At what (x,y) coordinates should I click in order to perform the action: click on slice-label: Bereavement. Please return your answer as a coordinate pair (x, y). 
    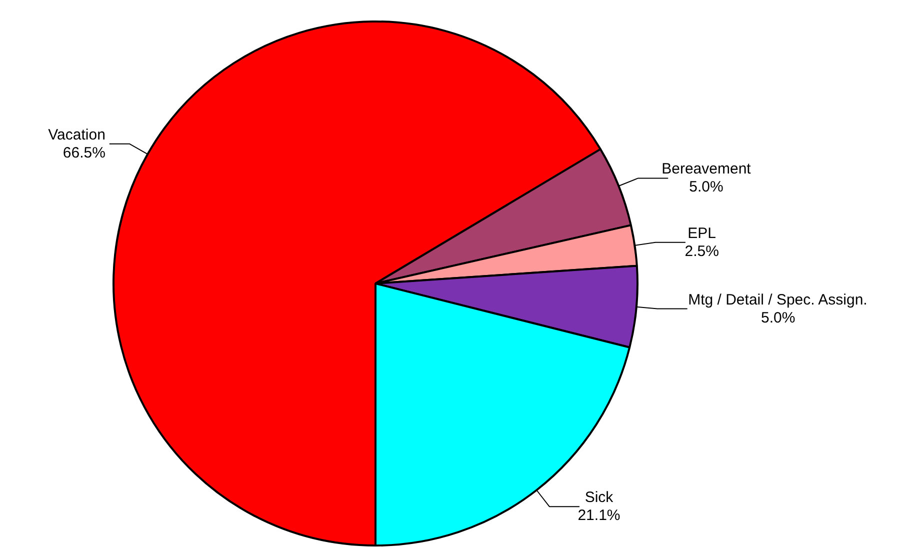
    Looking at the image, I should click on (707, 169).